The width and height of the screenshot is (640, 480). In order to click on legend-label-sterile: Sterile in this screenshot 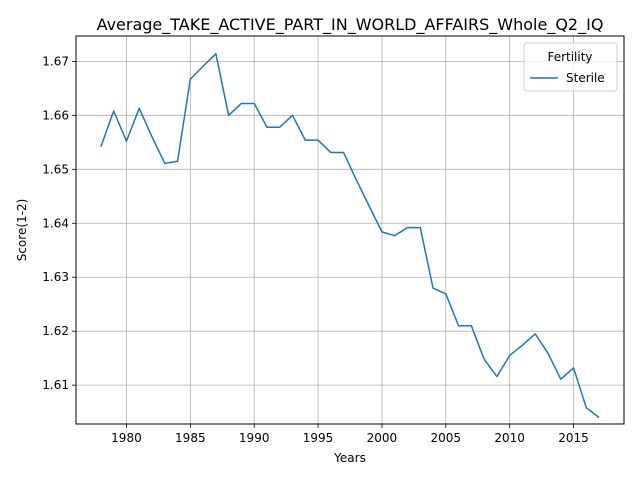, I will do `click(585, 78)`.